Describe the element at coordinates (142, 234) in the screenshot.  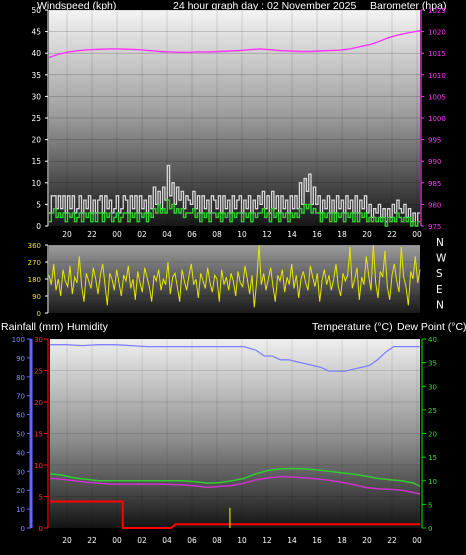
I see `x-tick-label: 02` at that location.